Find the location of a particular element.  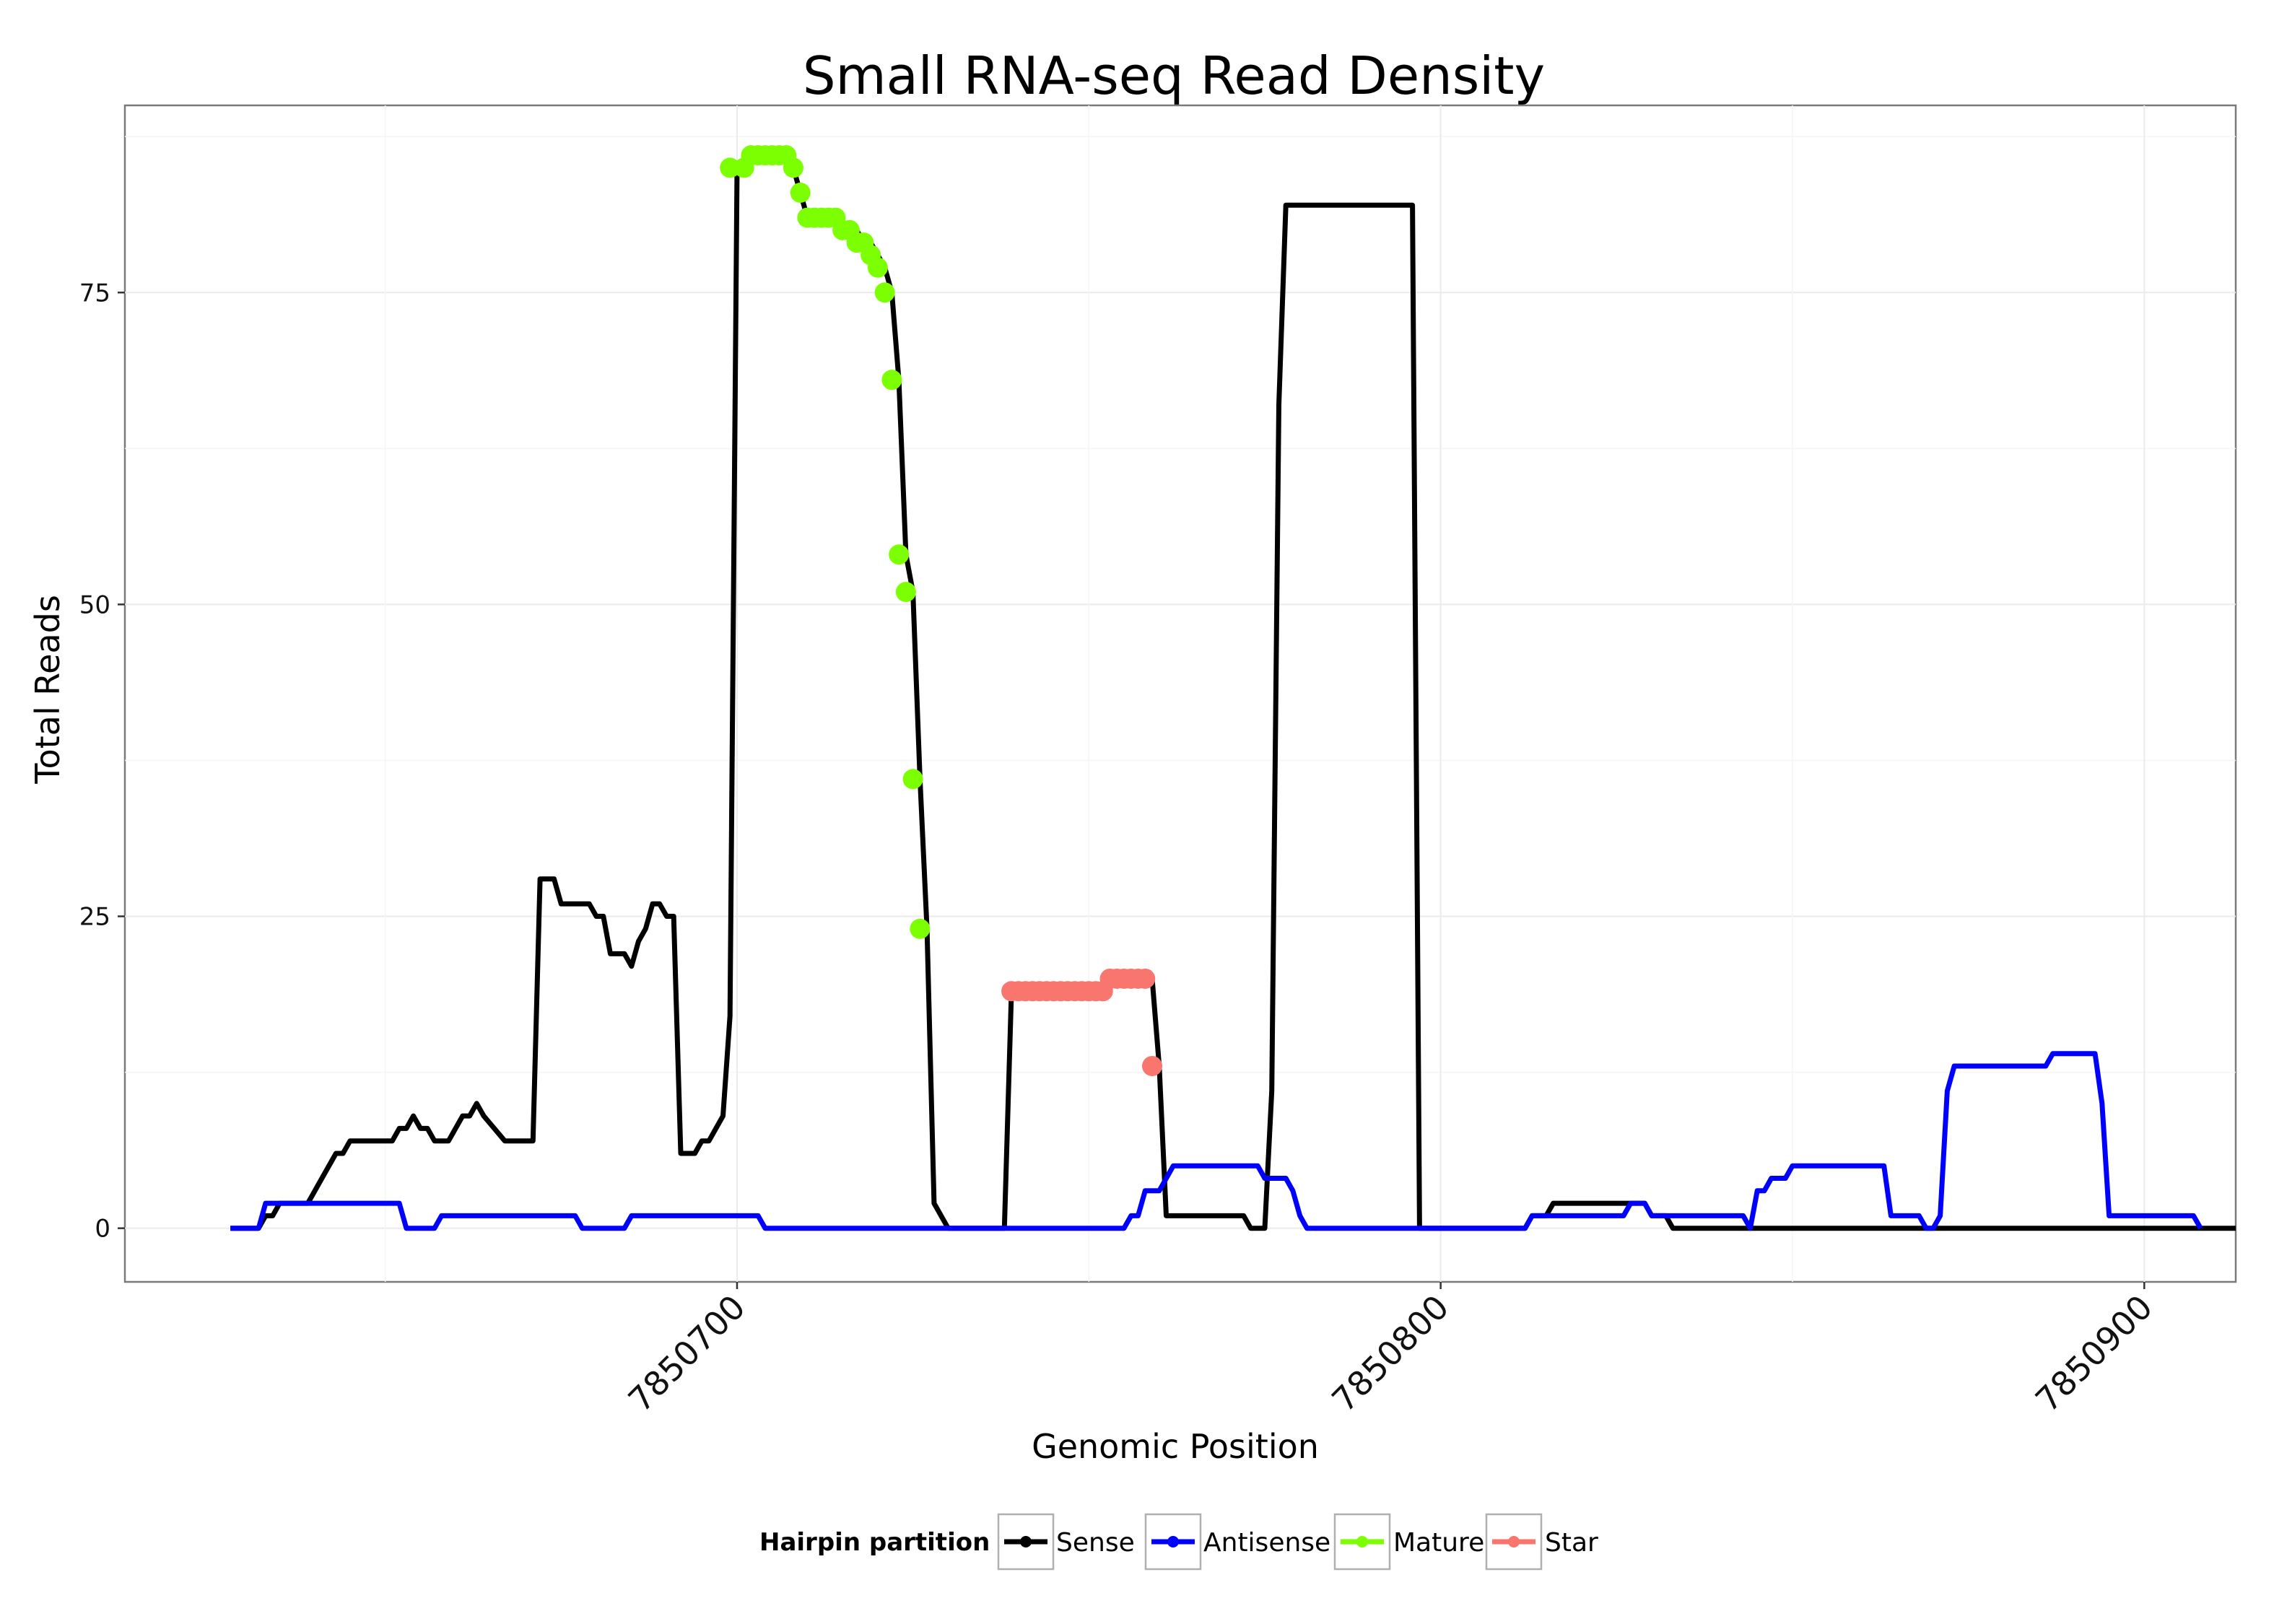

x-axis-title: Genomic Position is located at coordinates (1176, 1446).